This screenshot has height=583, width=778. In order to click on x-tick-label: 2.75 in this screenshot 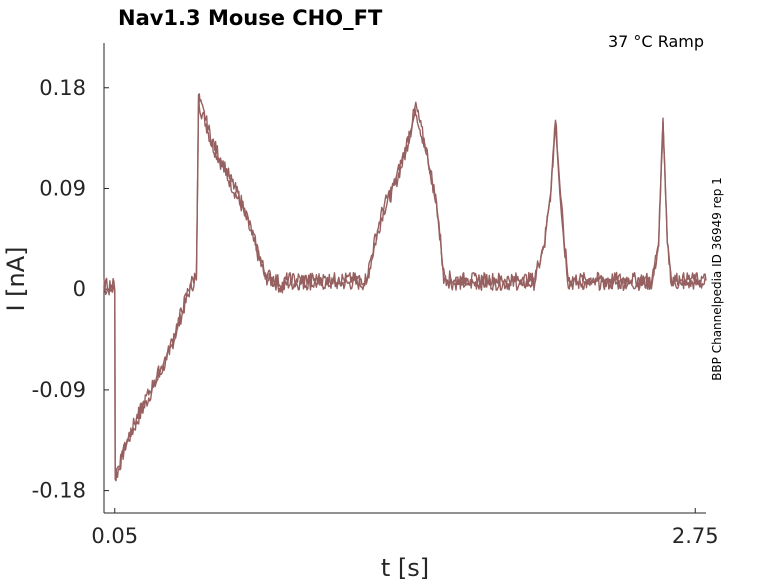, I will do `click(695, 536)`.